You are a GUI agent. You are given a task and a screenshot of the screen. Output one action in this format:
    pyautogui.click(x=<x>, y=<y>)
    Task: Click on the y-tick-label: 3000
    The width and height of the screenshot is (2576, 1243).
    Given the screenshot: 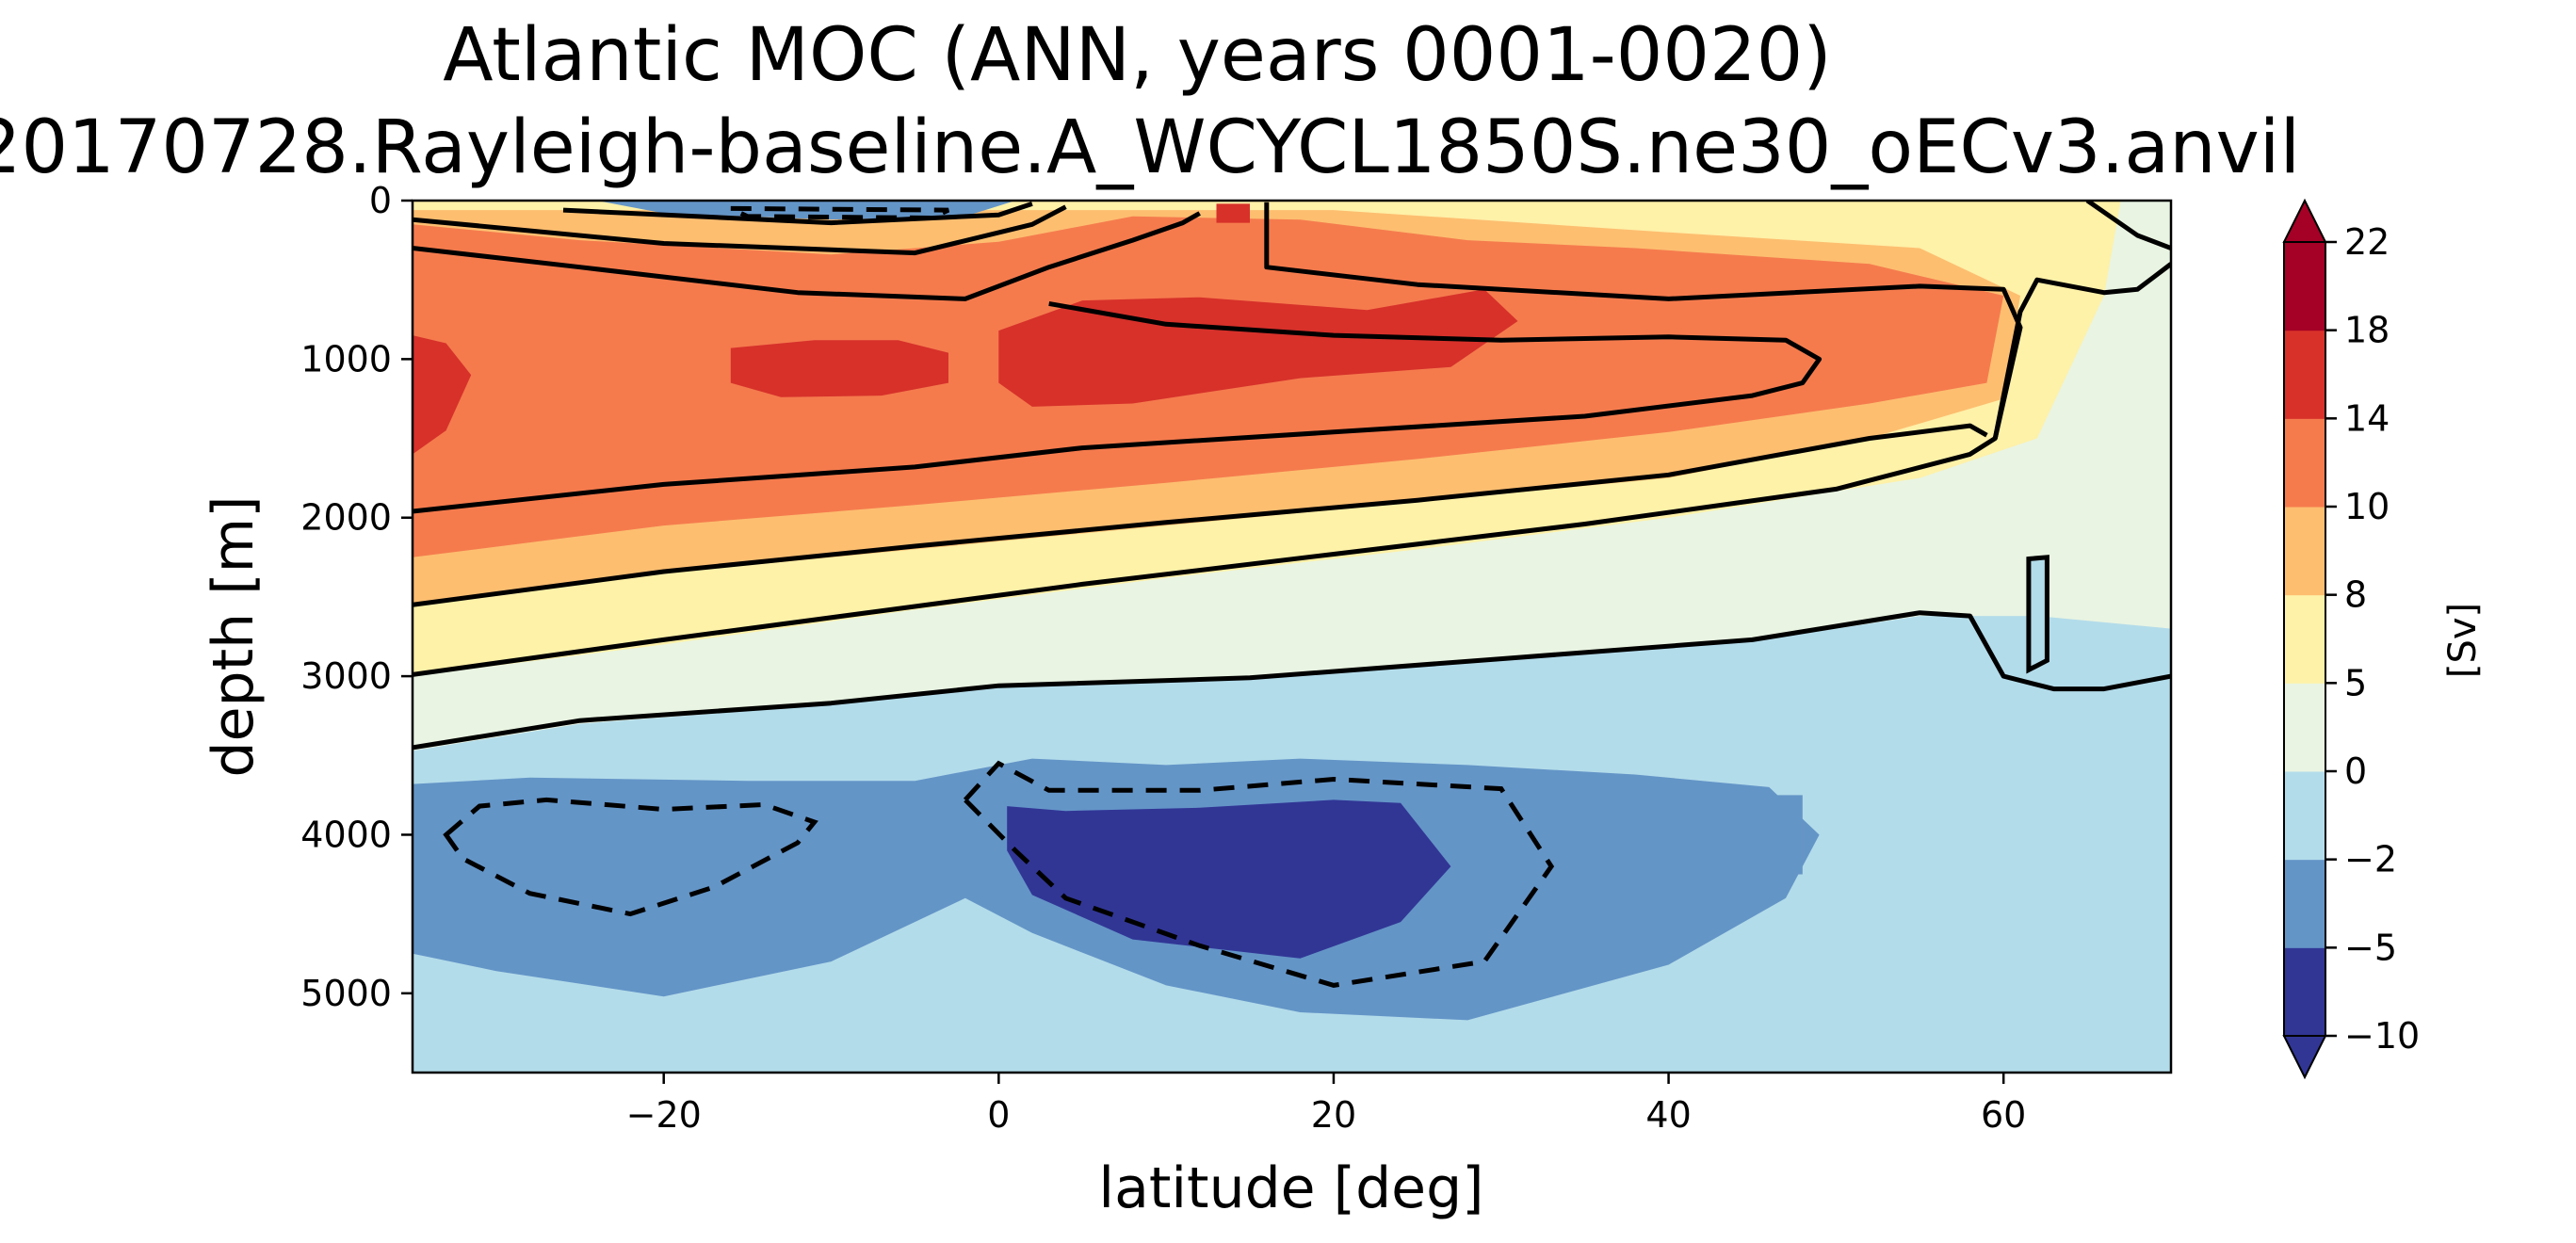 What is the action you would take?
    pyautogui.click(x=346, y=676)
    